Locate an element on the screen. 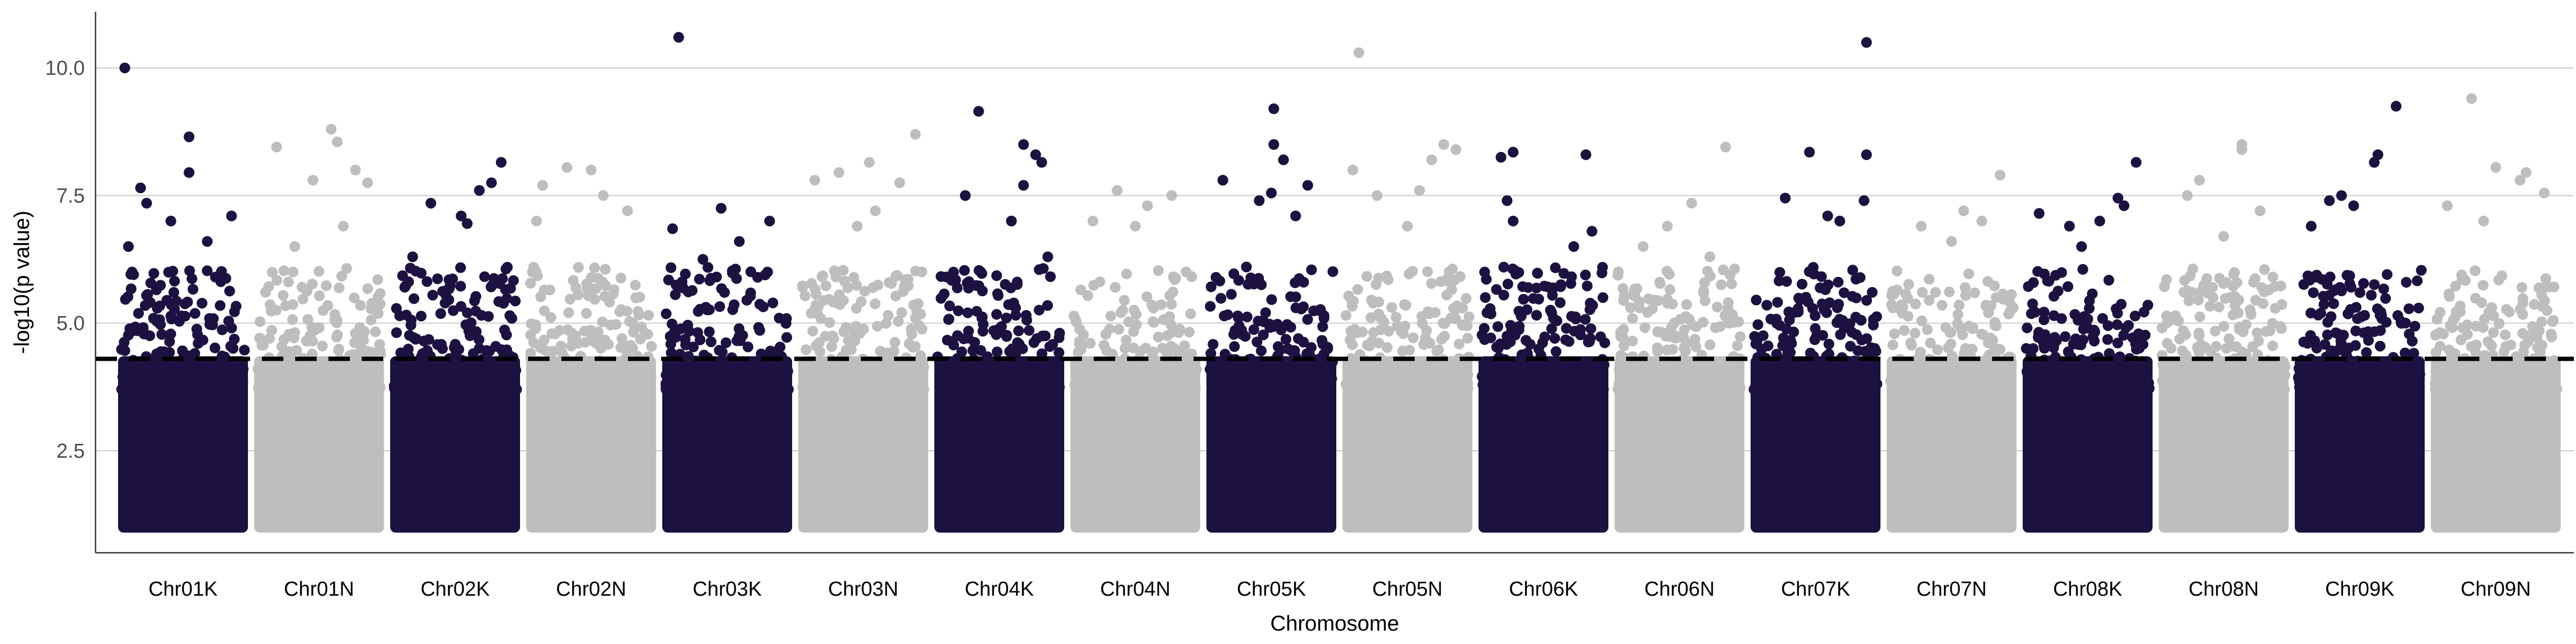 The image size is (2576, 644). x-tick-label-Chr01K: Chr01K is located at coordinates (183, 589).